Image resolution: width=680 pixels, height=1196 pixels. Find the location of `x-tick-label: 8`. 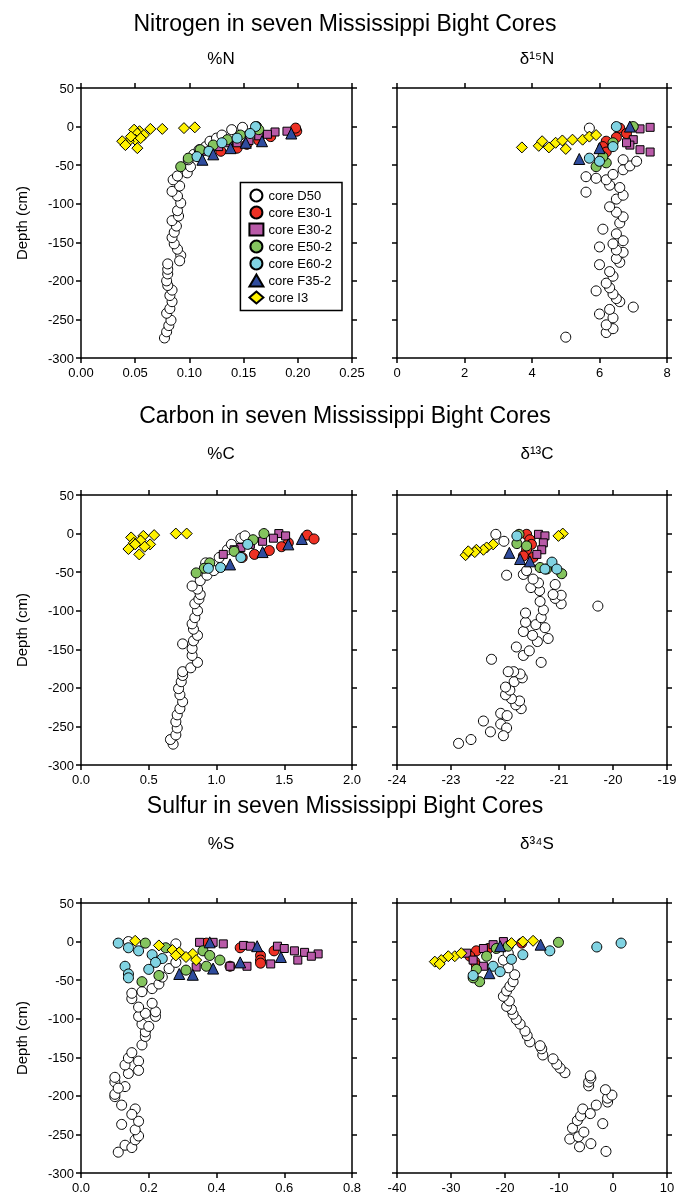

x-tick-label: 8 is located at coordinates (667, 372).